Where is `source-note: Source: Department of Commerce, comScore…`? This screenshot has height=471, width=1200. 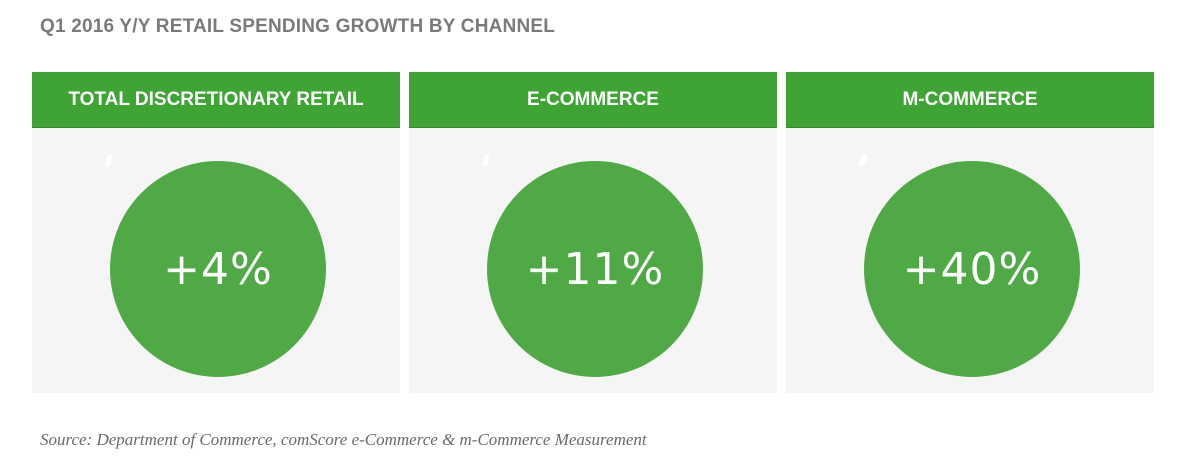 source-note: Source: Department of Commerce, comScore… is located at coordinates (343, 439).